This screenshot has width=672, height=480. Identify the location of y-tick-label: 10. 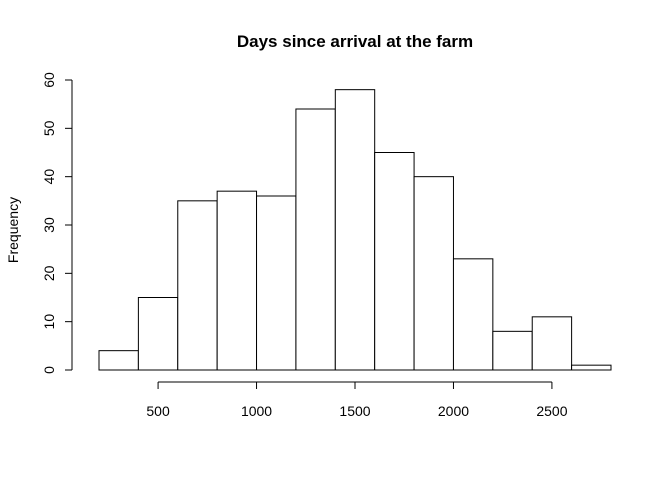
(49, 322).